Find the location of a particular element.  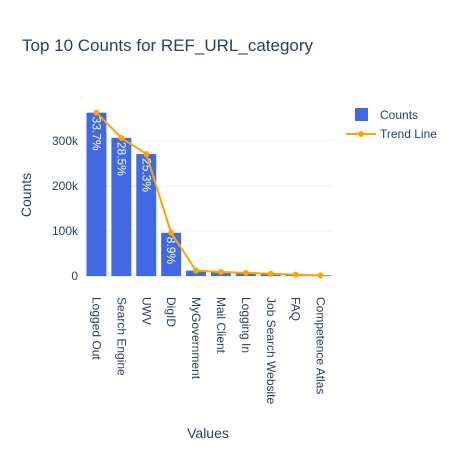

x-axis-title: Values is located at coordinates (208, 433).